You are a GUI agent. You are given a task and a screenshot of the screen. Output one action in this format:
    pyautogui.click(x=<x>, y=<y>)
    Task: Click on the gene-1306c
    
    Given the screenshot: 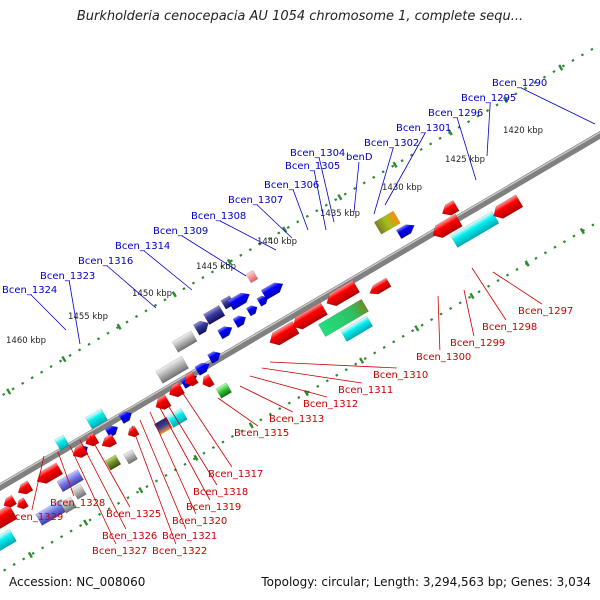 What is the action you would take?
    pyautogui.click(x=240, y=321)
    